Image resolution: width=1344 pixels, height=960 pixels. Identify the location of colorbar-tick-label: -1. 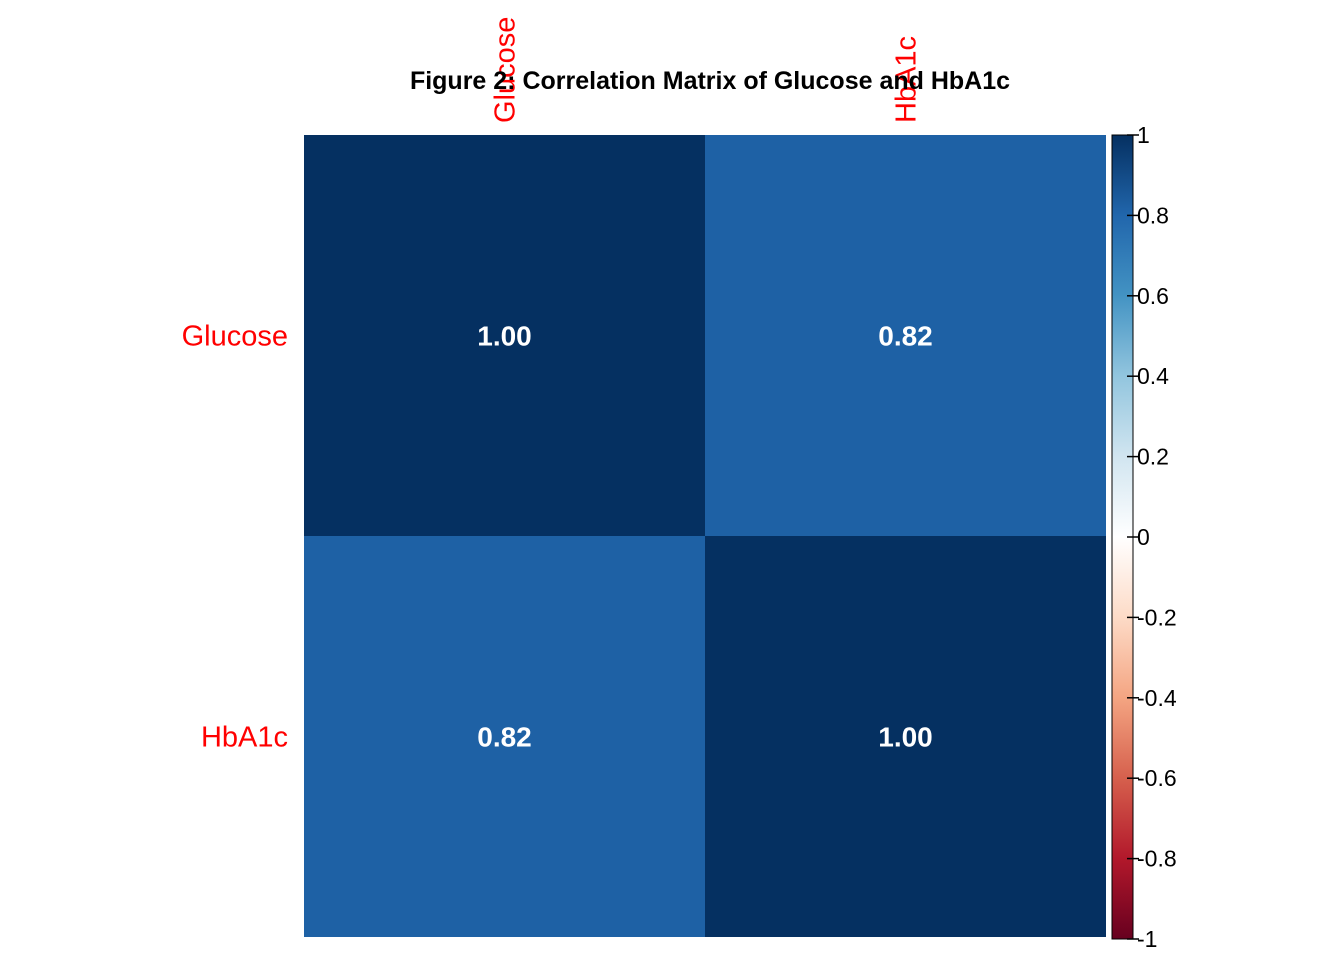
(1147, 939).